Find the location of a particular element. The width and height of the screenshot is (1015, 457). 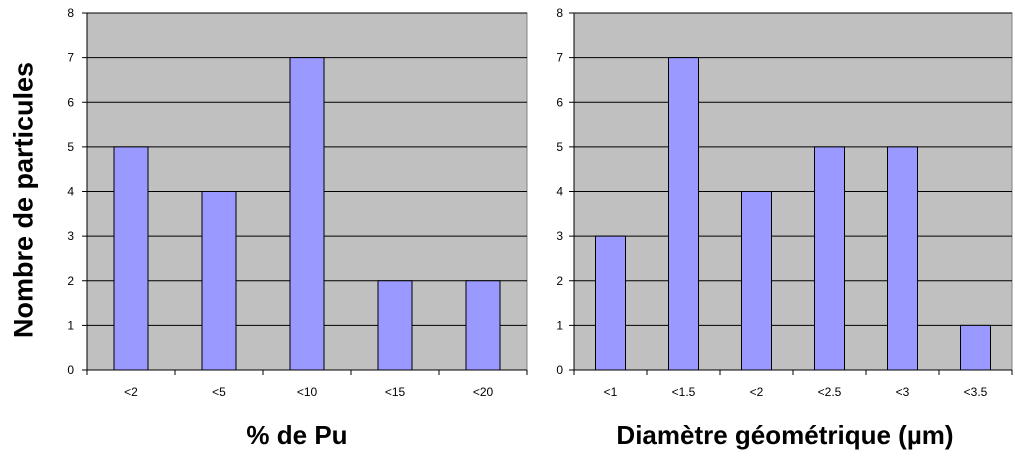

x-tick-label: <10 is located at coordinates (307, 392).